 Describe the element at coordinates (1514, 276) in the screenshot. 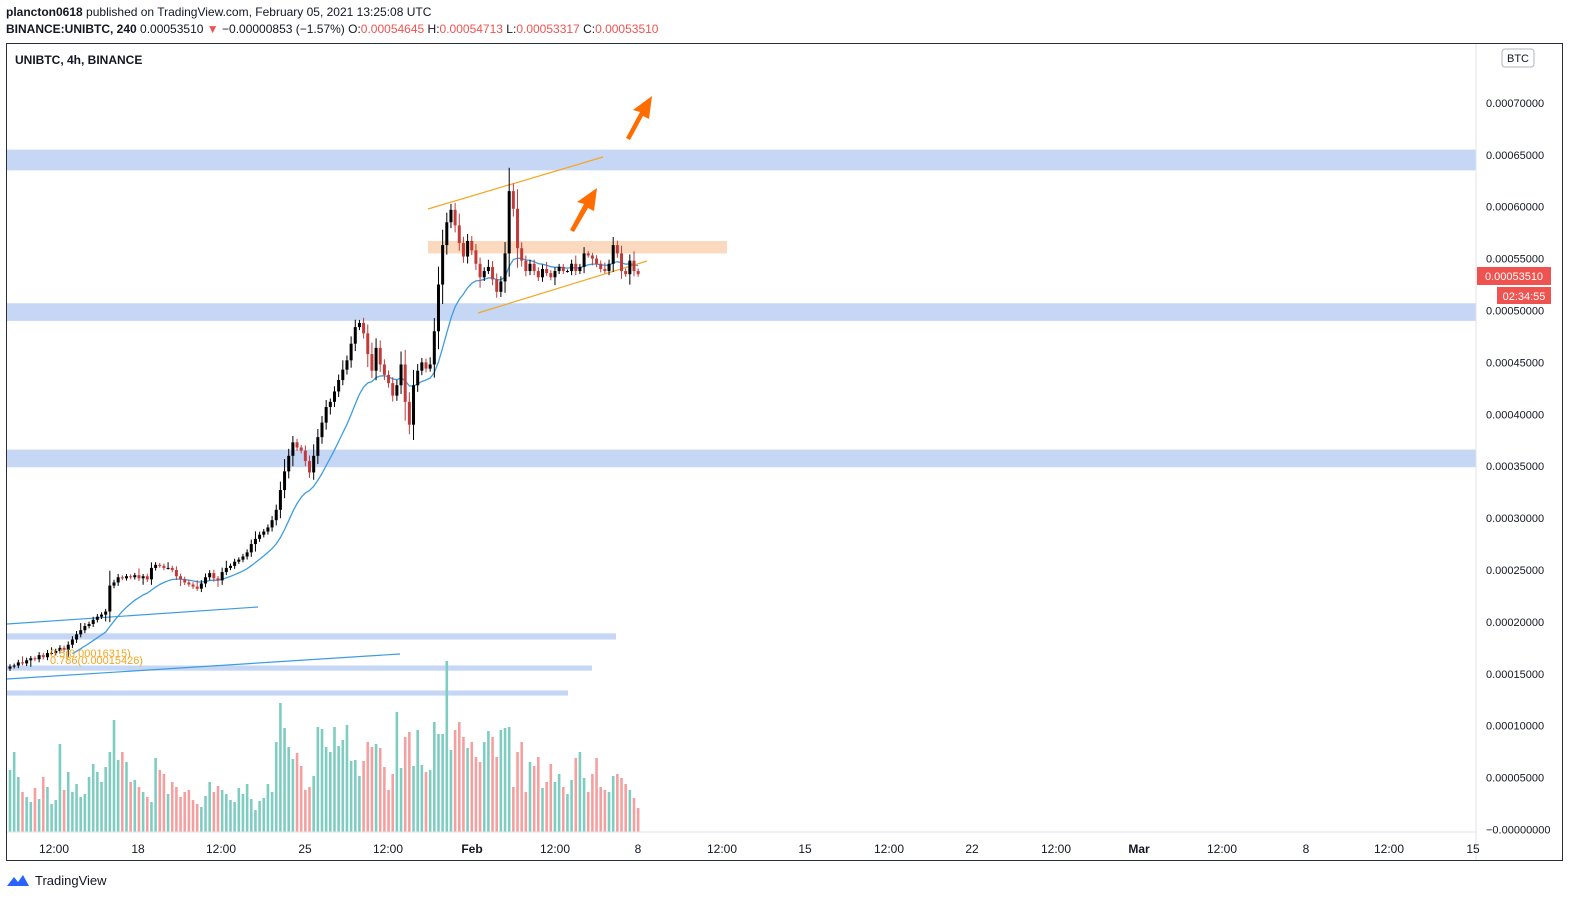

I see `last-price-label: 0.00053510` at that location.